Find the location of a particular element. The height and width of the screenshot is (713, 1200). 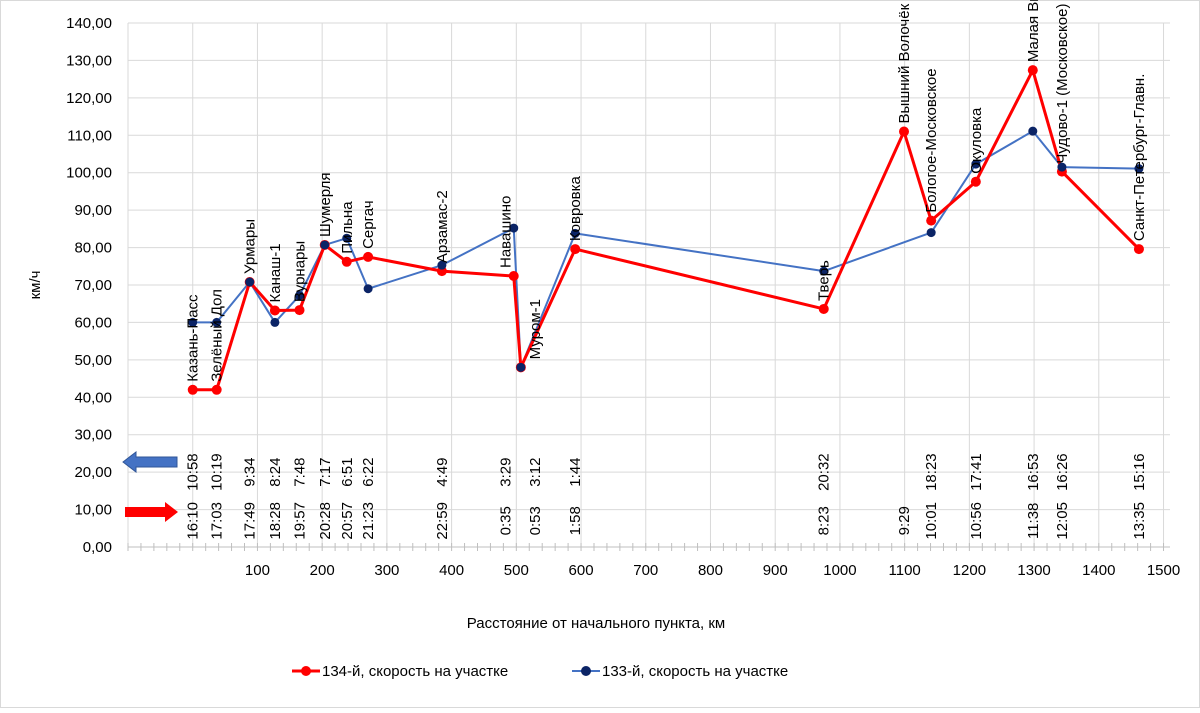

x-tick-label: 400 is located at coordinates (451, 570).